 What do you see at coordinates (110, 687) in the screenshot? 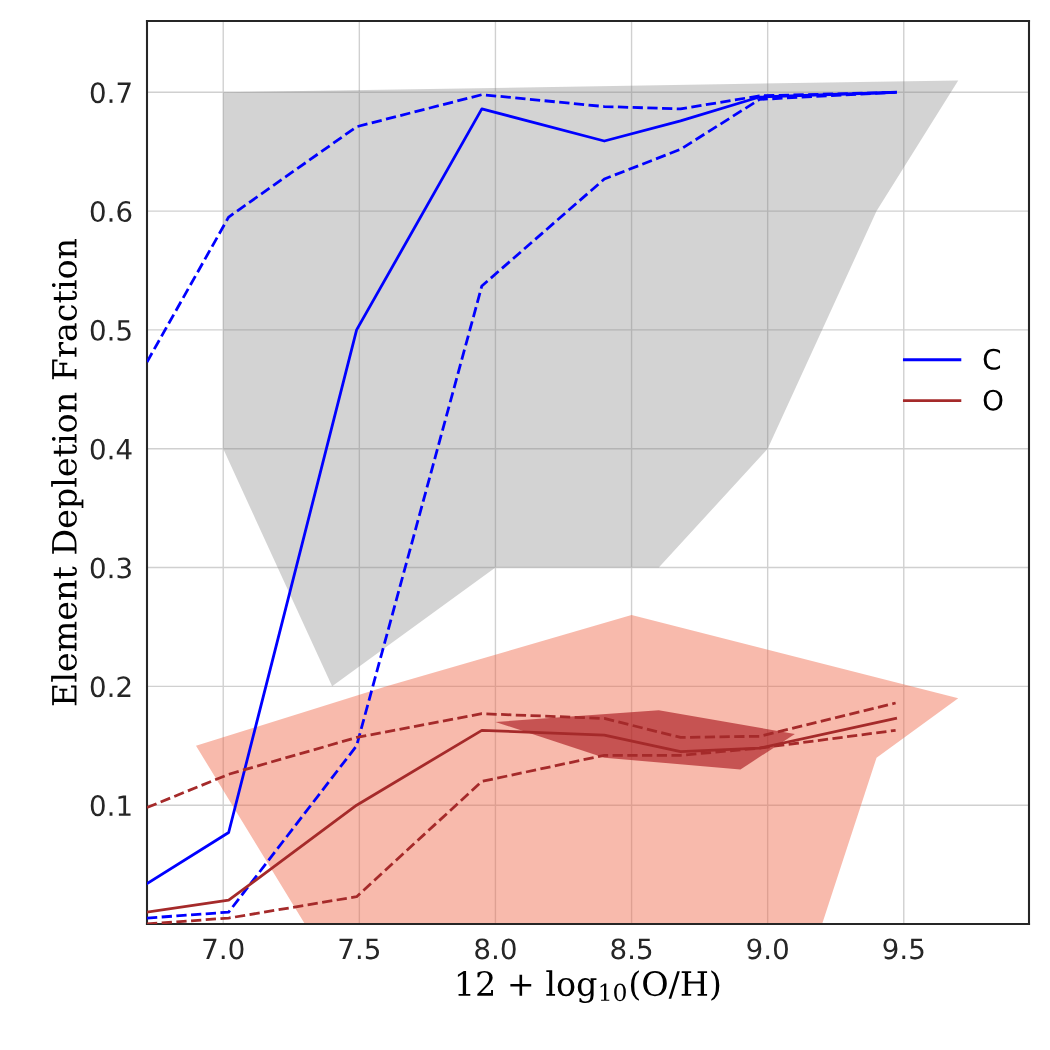
I see `y-tick-label: 0.2` at bounding box center [110, 687].